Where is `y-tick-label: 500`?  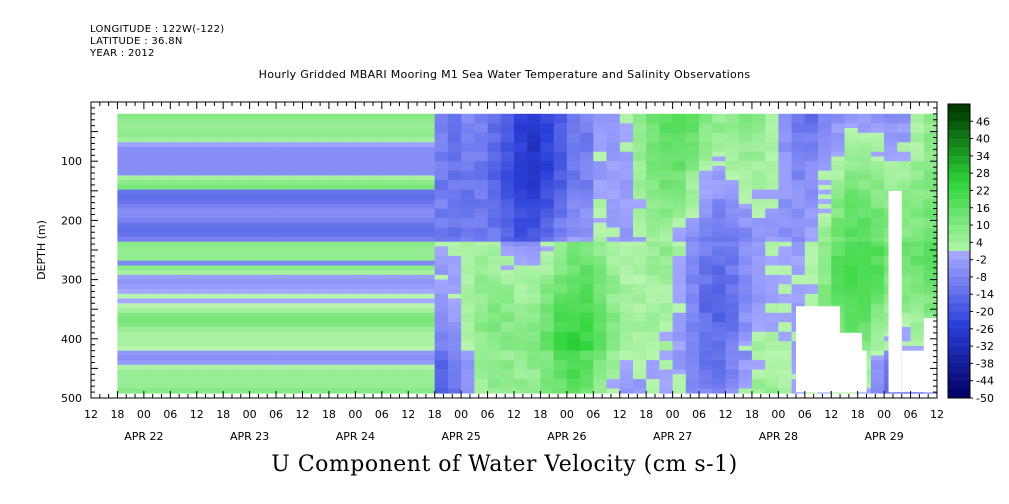
y-tick-label: 500 is located at coordinates (71, 398).